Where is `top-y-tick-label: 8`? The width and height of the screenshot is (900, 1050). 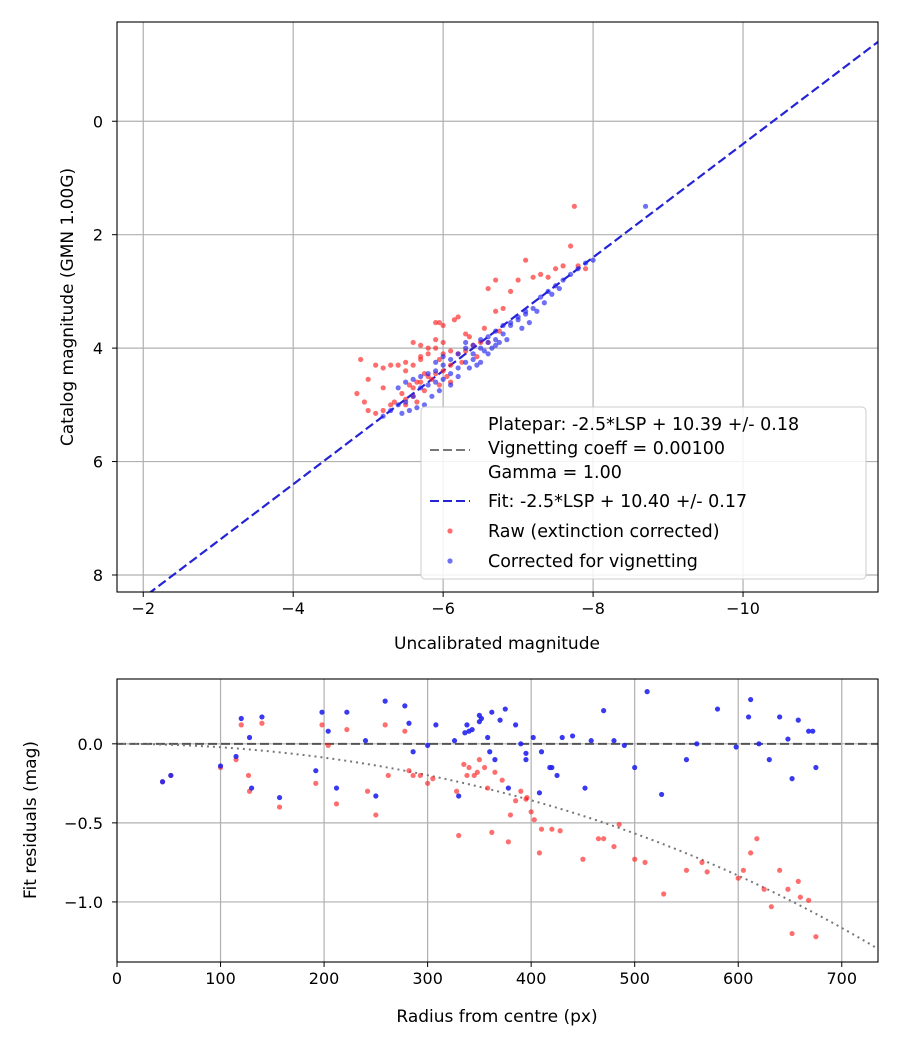
top-y-tick-label: 8 is located at coordinates (98, 575).